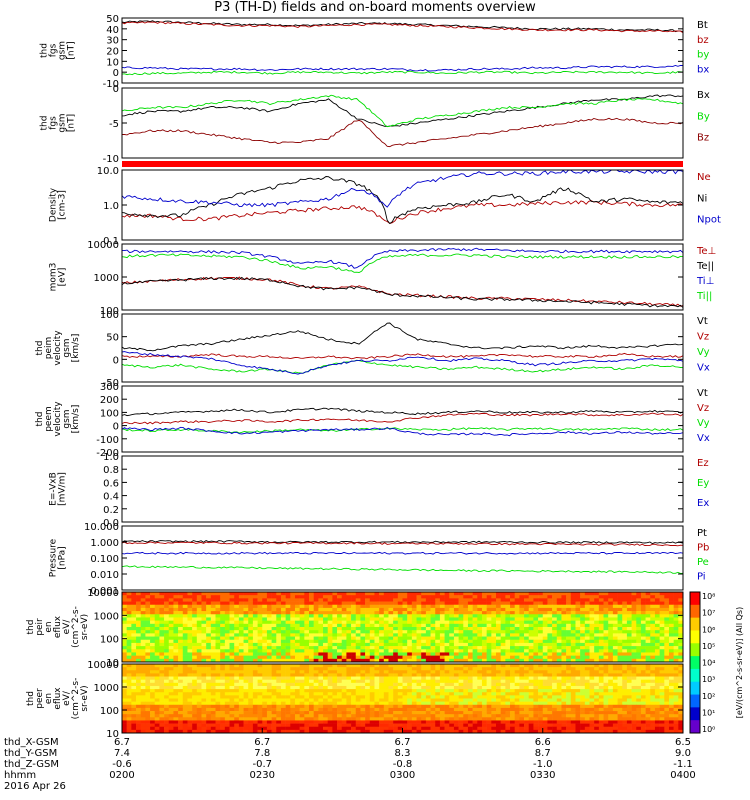 This screenshot has height=800, width=750. I want to click on y-tick-label: 0, so click(116, 73).